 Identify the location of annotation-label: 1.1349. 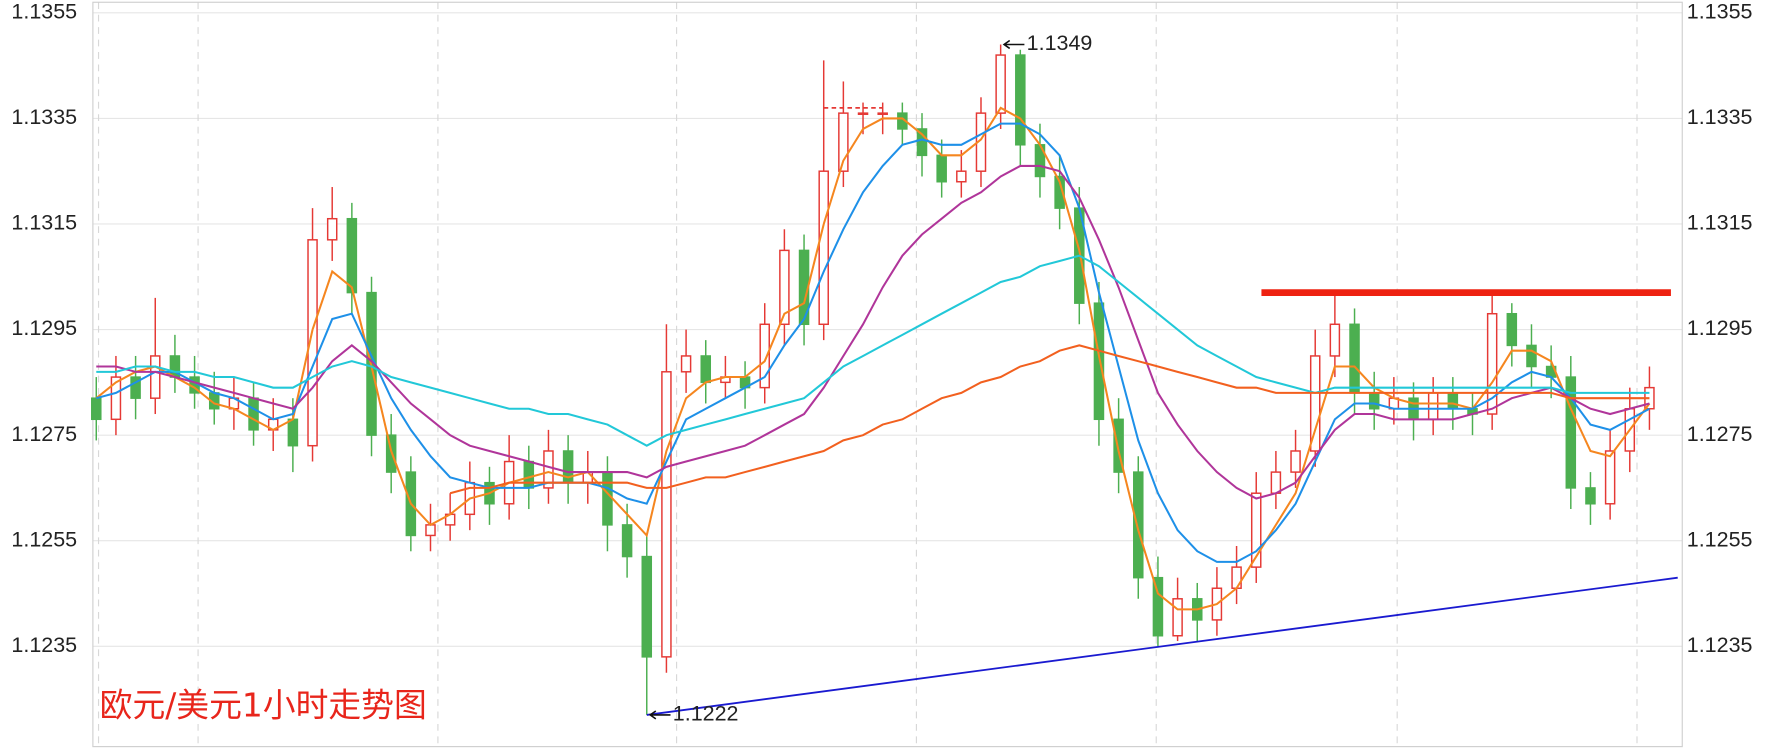
(1060, 43).